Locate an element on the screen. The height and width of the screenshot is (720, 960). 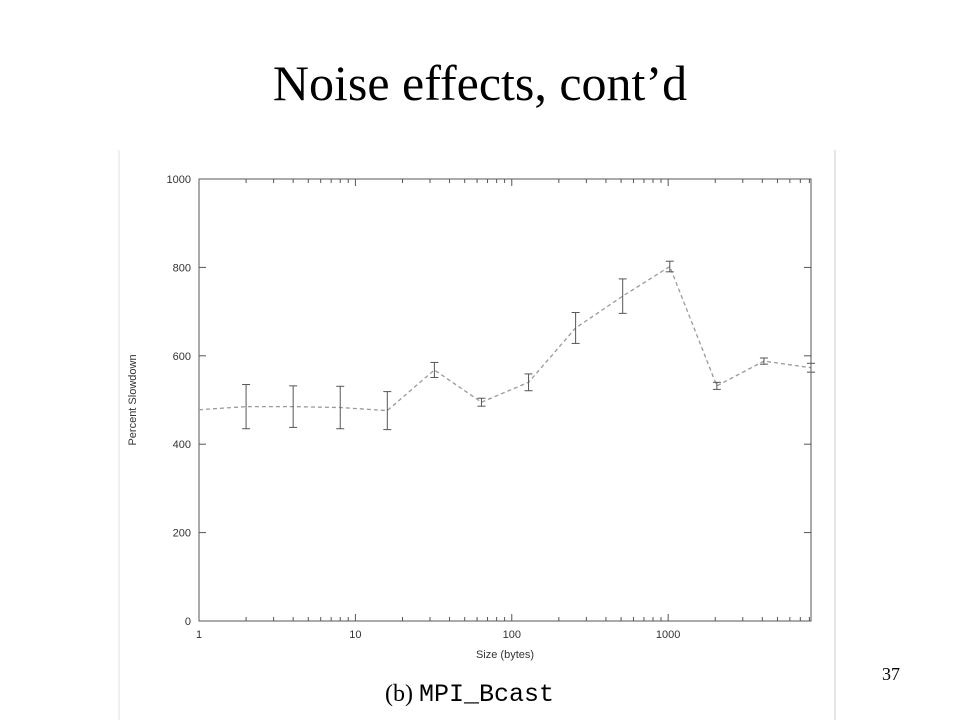
y-tick-label: 800 is located at coordinates (182, 268).